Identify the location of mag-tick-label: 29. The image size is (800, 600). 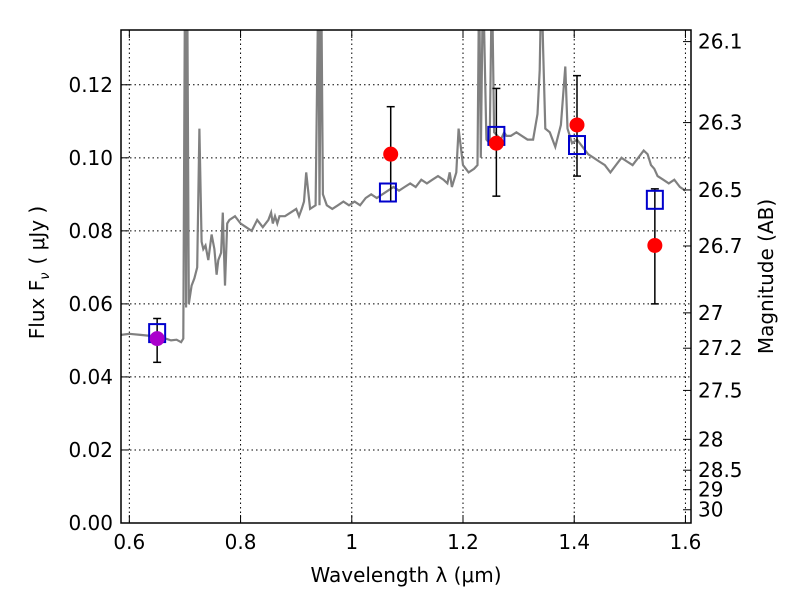
(710, 490).